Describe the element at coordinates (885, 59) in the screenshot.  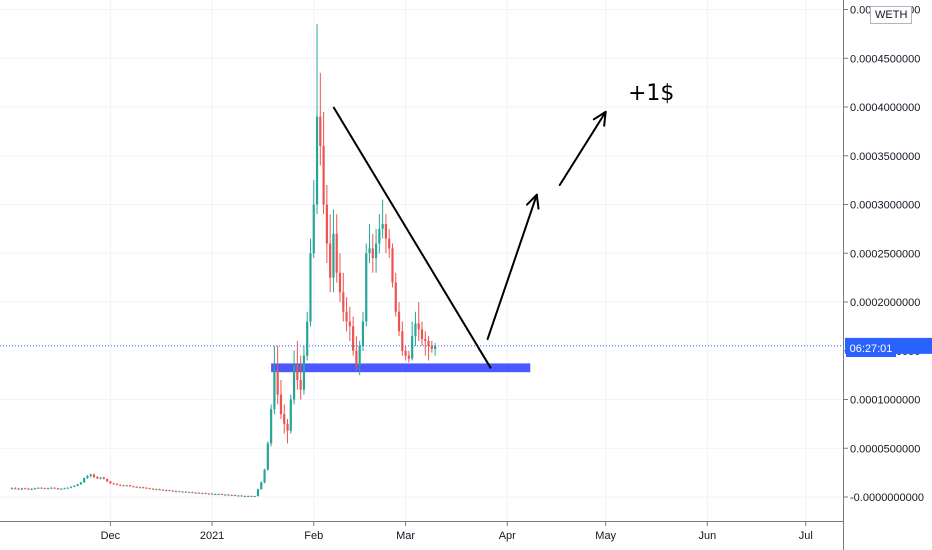
I see `y-tick-label: 0.0004500000` at that location.